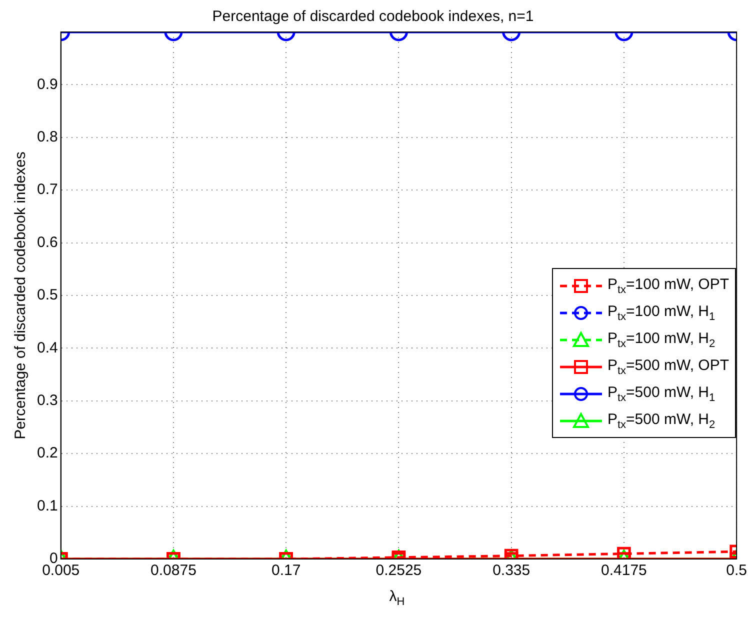 Image resolution: width=750 pixels, height=619 pixels. I want to click on x-tick-label: 0.17, so click(286, 571).